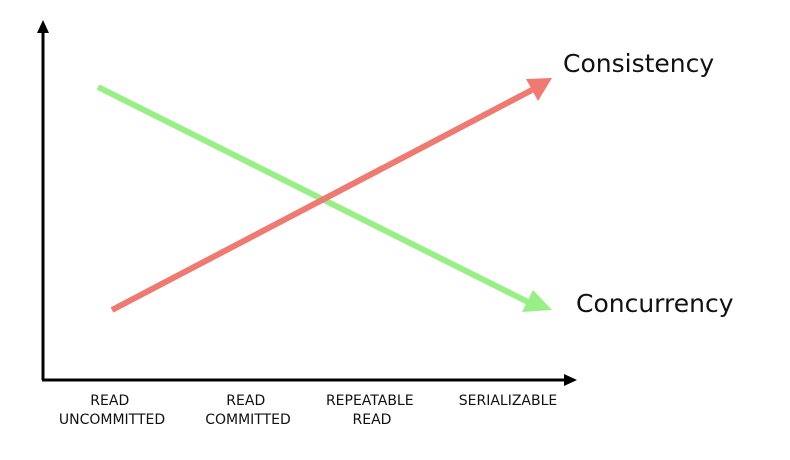 The image size is (790, 460). Describe the element at coordinates (248, 410) in the screenshot. I see `tick-label-read-committed: READ COMMITTED` at that location.